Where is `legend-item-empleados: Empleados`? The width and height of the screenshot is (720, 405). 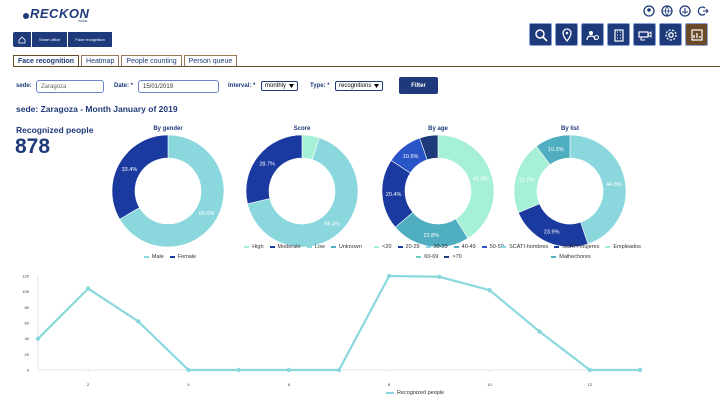 legend-item-empleados: Empleados is located at coordinates (623, 247).